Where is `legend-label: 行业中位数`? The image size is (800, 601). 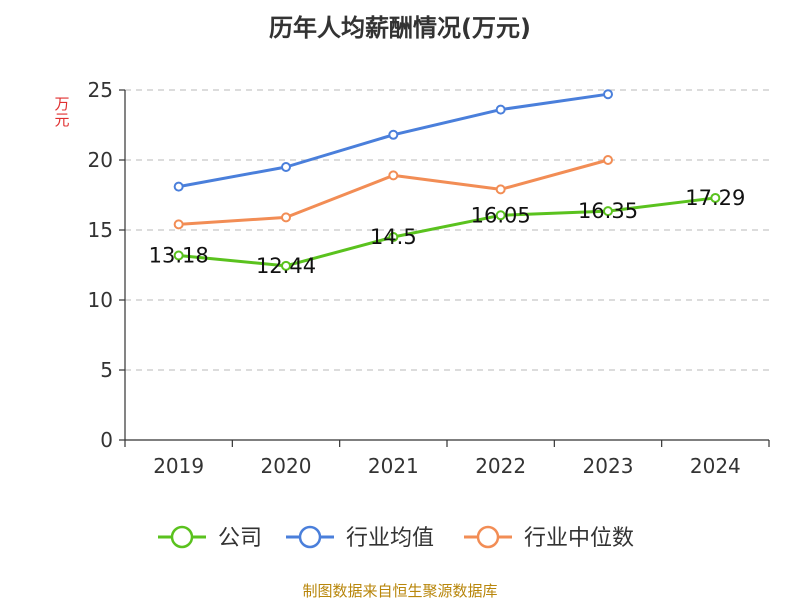
legend-label: 行业中位数 is located at coordinates (579, 538).